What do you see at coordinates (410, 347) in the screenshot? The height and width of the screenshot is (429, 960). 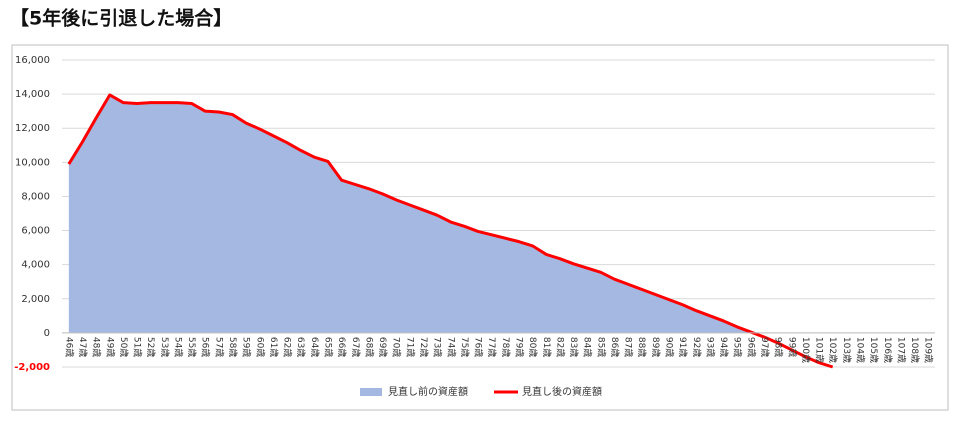 I see `x-tick-label: 71歳` at bounding box center [410, 347].